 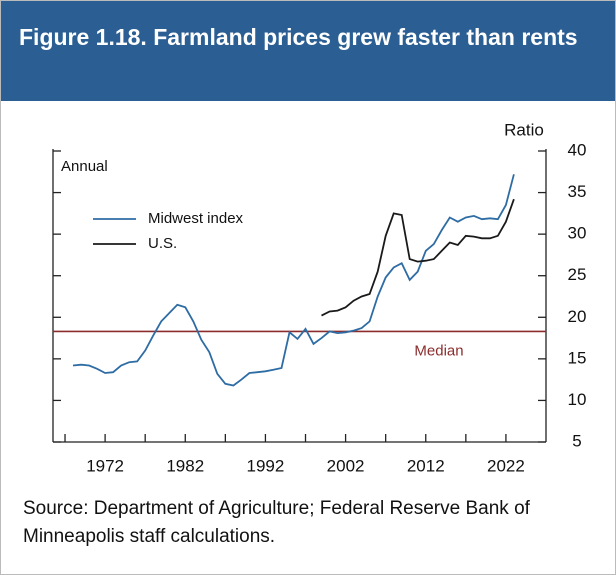 I want to click on y-tick-label: 40, so click(x=577, y=149).